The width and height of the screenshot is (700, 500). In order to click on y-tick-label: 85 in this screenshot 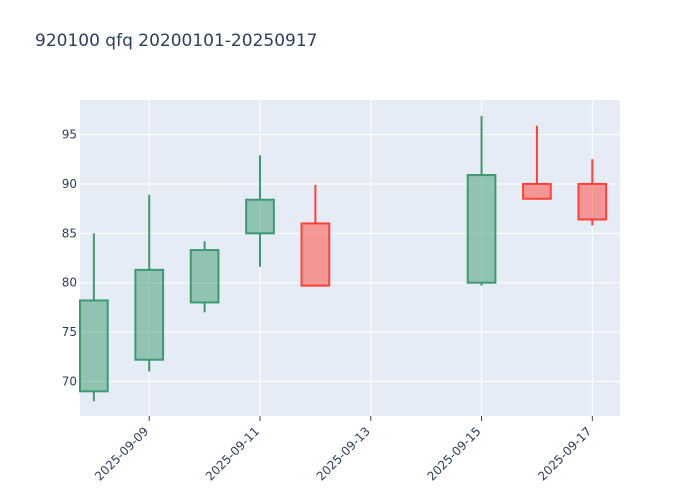, I will do `click(69, 233)`.